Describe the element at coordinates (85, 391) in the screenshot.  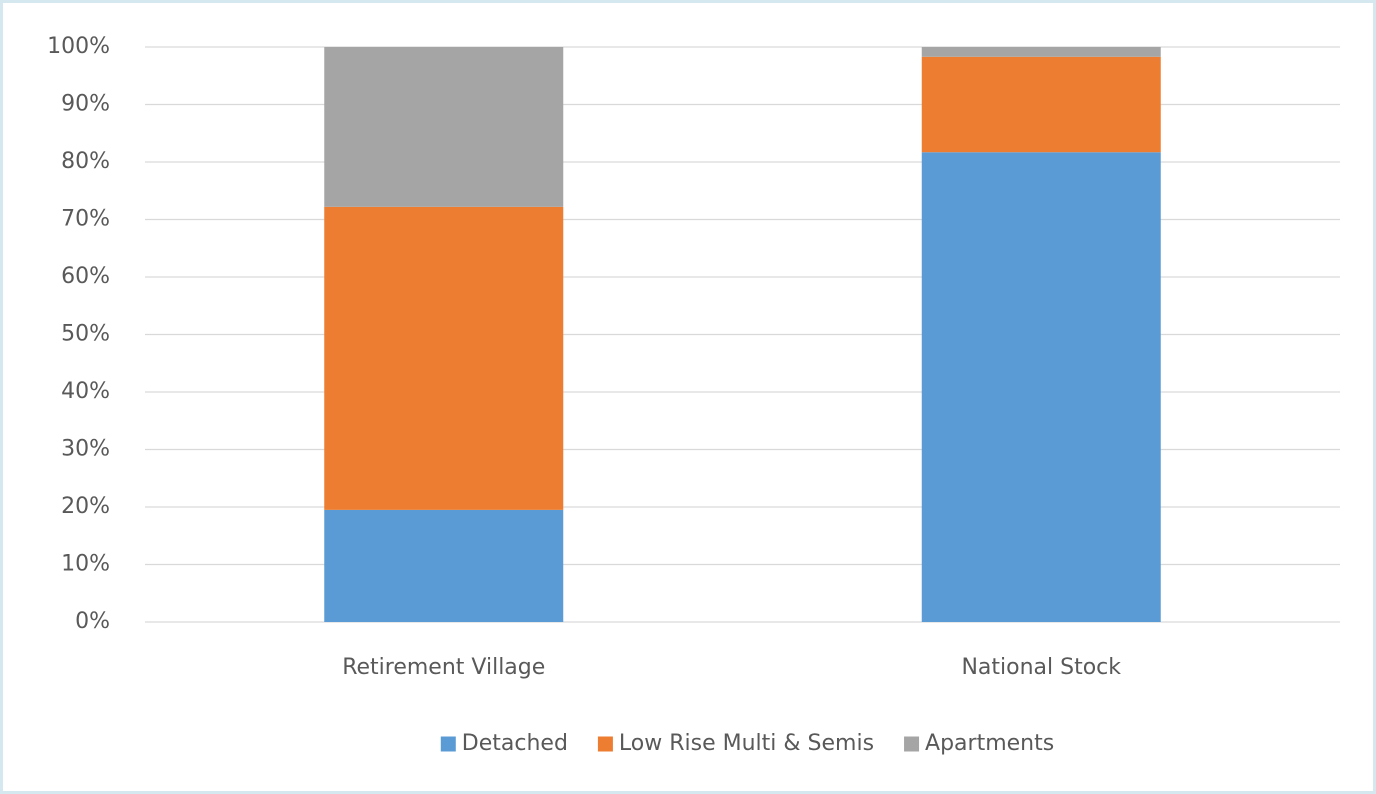
I see `y-tick-label: 40%` at that location.